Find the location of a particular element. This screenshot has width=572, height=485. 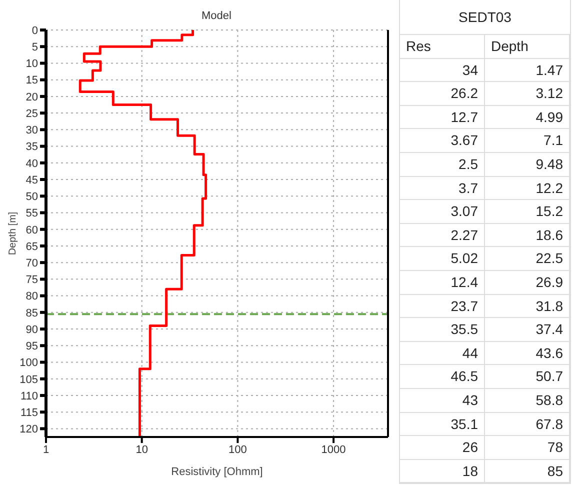

y-tick-label: 35 is located at coordinates (32, 147).